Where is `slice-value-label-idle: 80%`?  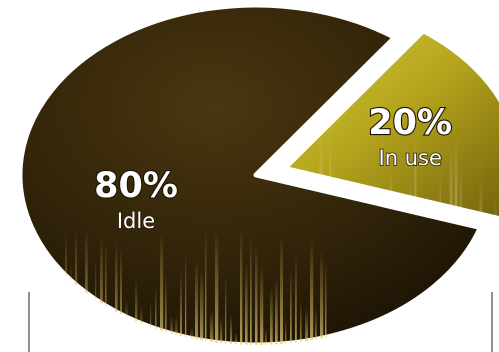 slice-value-label-idle: 80% is located at coordinates (136, 186).